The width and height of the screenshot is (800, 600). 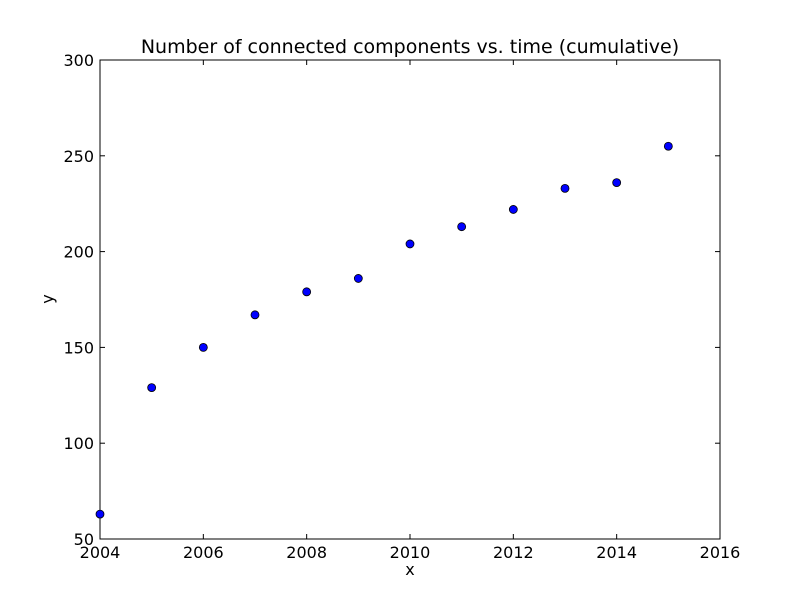 What do you see at coordinates (78, 60) in the screenshot?
I see `y-tick-label: 300` at bounding box center [78, 60].